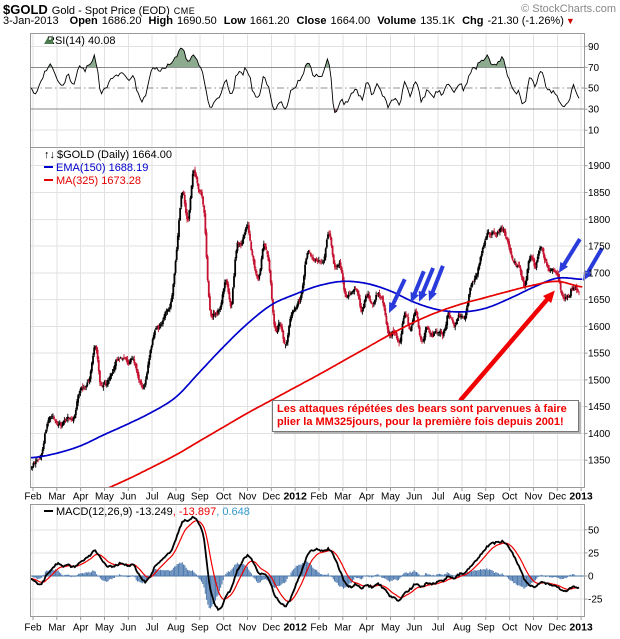 The image size is (620, 639). I want to click on svg-text: 1900, so click(599, 166).